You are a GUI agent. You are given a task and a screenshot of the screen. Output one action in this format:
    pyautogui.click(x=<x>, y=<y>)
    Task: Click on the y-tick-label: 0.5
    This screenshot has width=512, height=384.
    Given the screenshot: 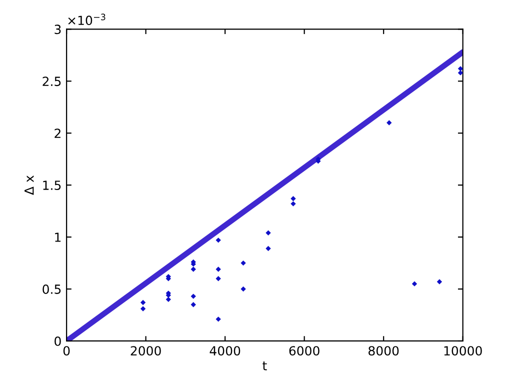 What is the action you would take?
    pyautogui.click(x=51, y=289)
    